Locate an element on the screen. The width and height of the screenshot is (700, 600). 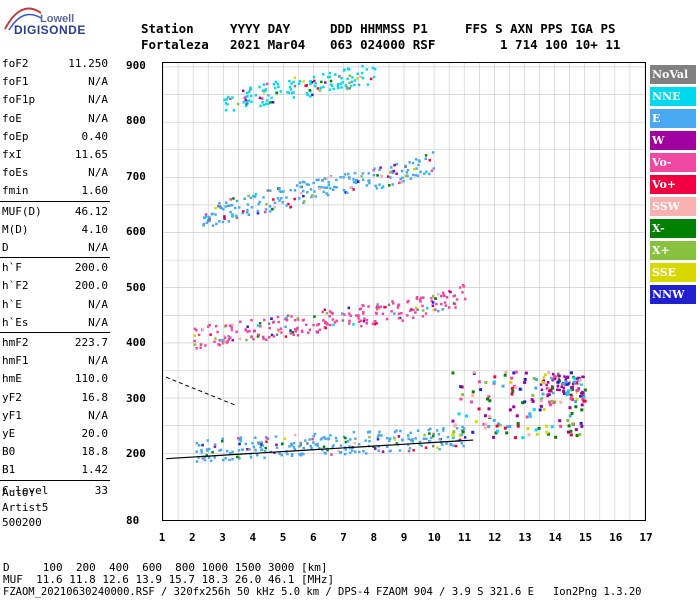
x-tick-label: 3 is located at coordinates (222, 537).